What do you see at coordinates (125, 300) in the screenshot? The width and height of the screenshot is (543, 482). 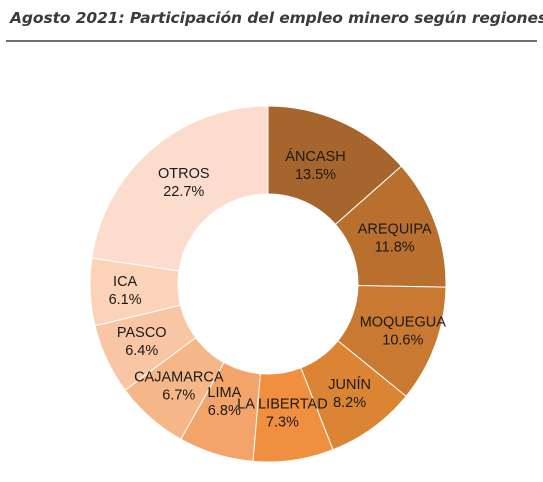 I see `value-label-ica: 6.1%` at bounding box center [125, 300].